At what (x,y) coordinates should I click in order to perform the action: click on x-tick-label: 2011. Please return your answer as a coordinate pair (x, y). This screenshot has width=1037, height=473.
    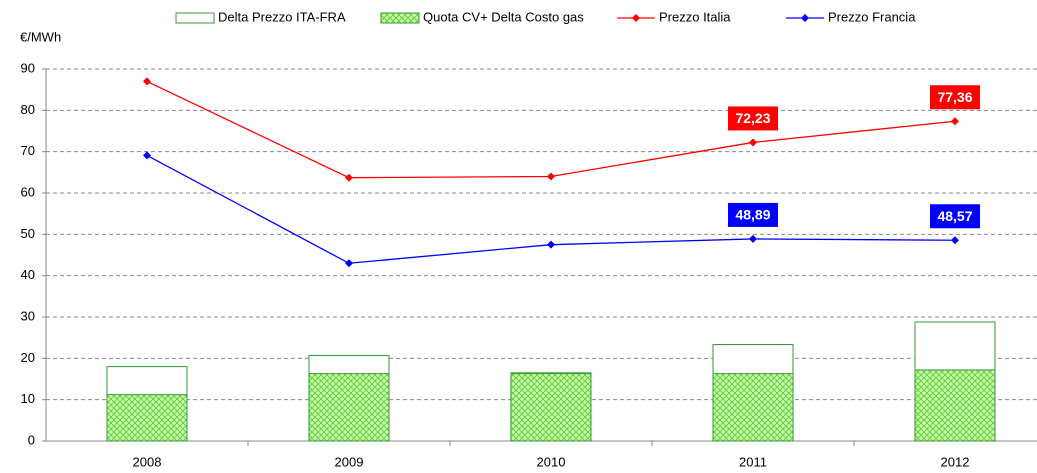
    Looking at the image, I should click on (753, 461).